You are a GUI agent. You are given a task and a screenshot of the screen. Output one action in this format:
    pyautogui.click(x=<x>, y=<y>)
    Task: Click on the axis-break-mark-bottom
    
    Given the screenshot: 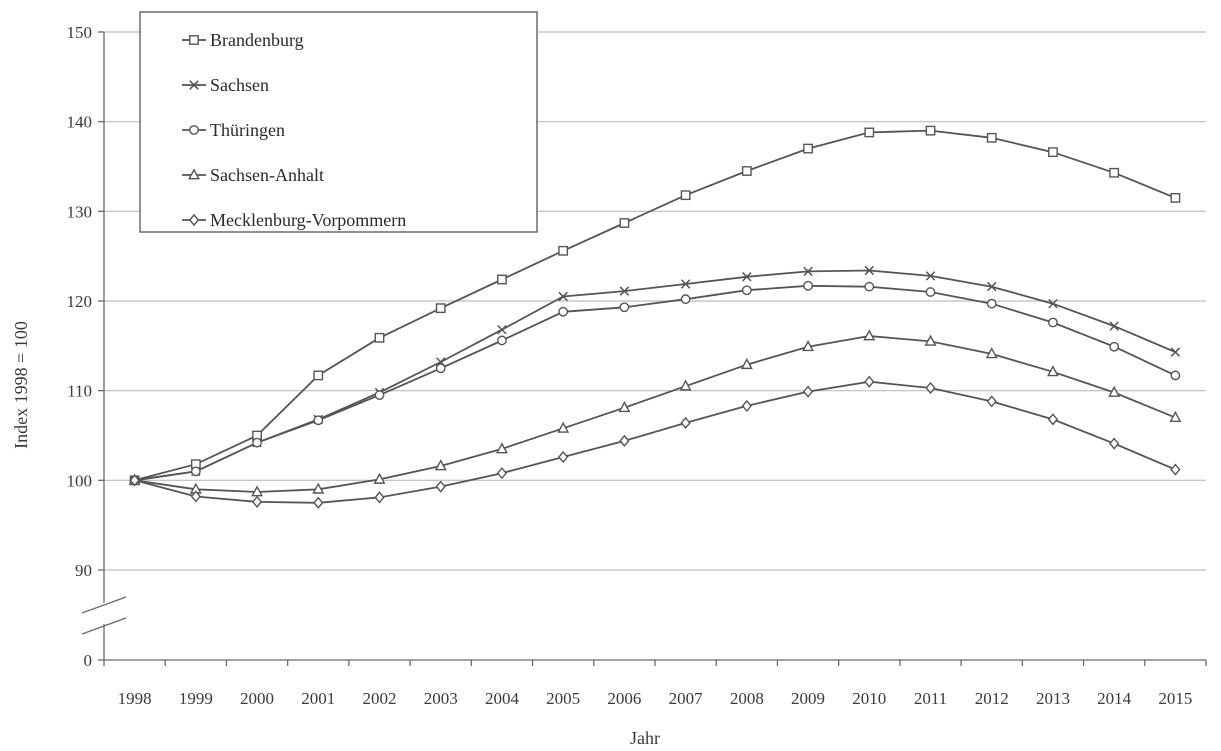 What is the action you would take?
    pyautogui.click(x=104, y=626)
    